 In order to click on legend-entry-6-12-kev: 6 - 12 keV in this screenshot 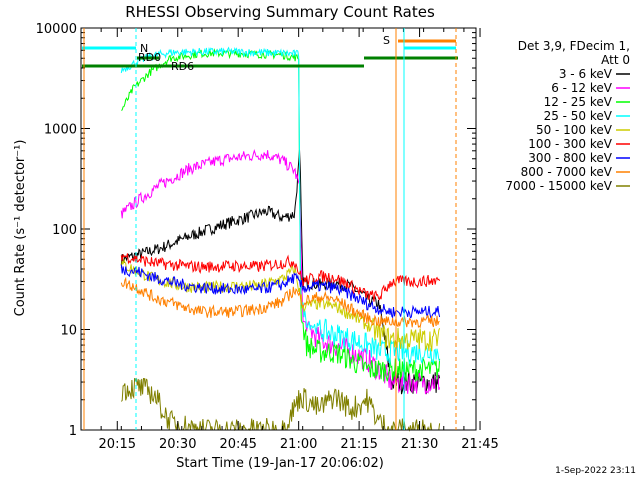, I will do `click(582, 88)`.